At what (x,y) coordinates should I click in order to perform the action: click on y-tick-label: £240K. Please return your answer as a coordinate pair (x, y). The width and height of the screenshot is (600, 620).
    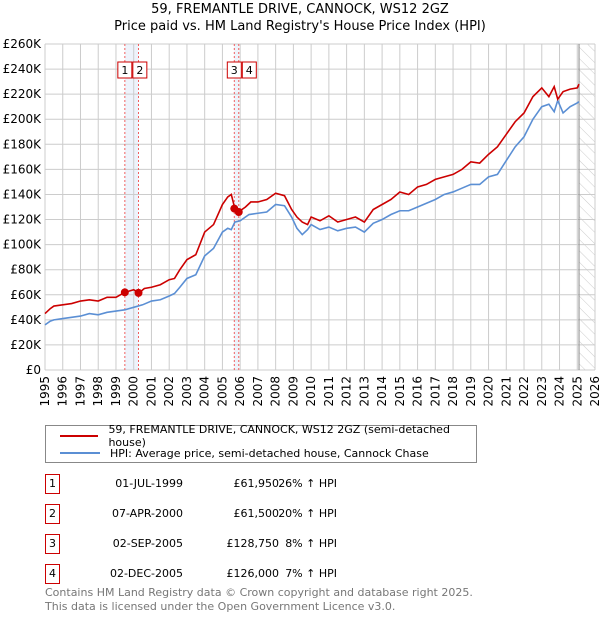
    Looking at the image, I should click on (23, 69).